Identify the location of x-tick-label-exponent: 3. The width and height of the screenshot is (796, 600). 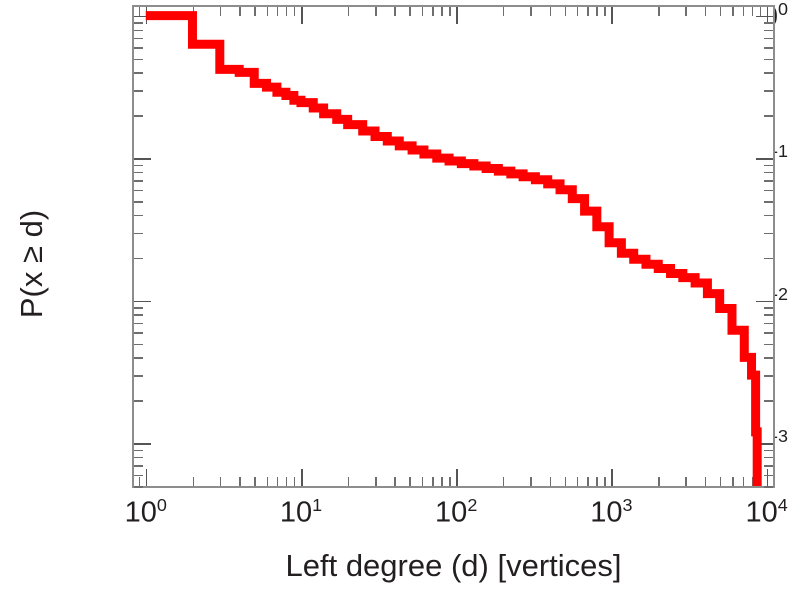
(627, 505).